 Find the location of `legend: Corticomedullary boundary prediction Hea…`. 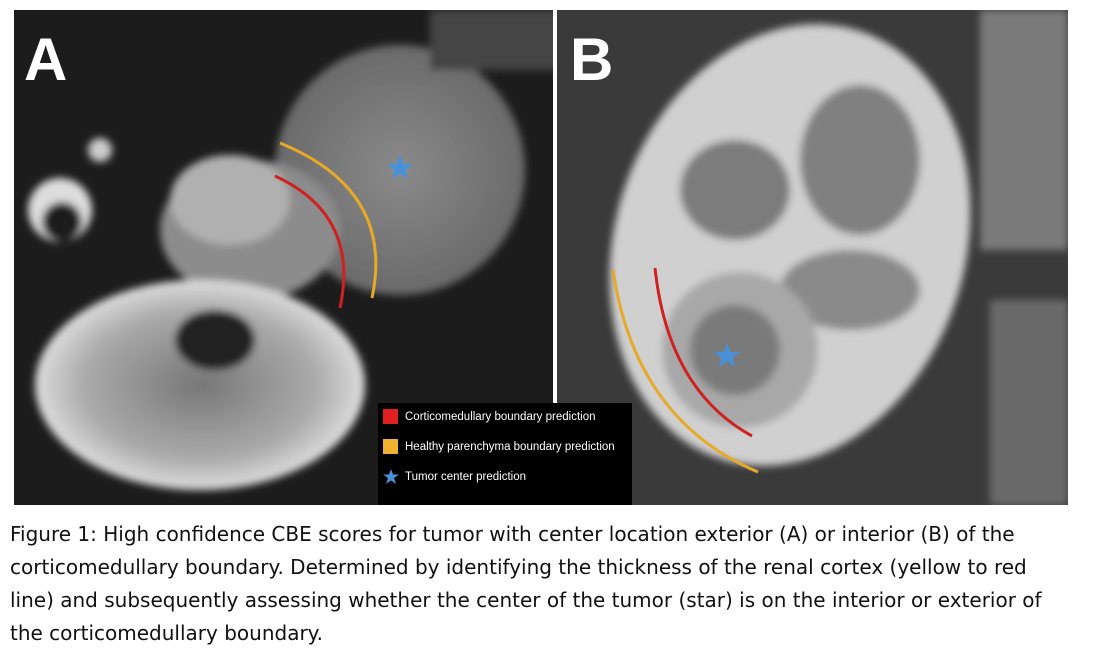

legend: Corticomedullary boundary prediction Hea… is located at coordinates (505, 454).